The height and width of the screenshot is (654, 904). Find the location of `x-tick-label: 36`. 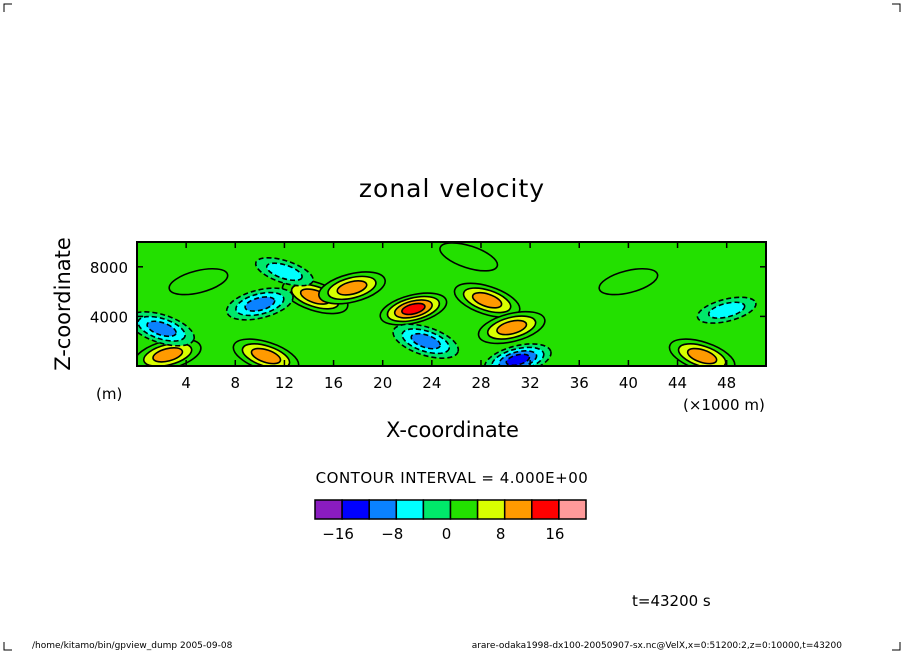

x-tick-label: 36 is located at coordinates (579, 383).